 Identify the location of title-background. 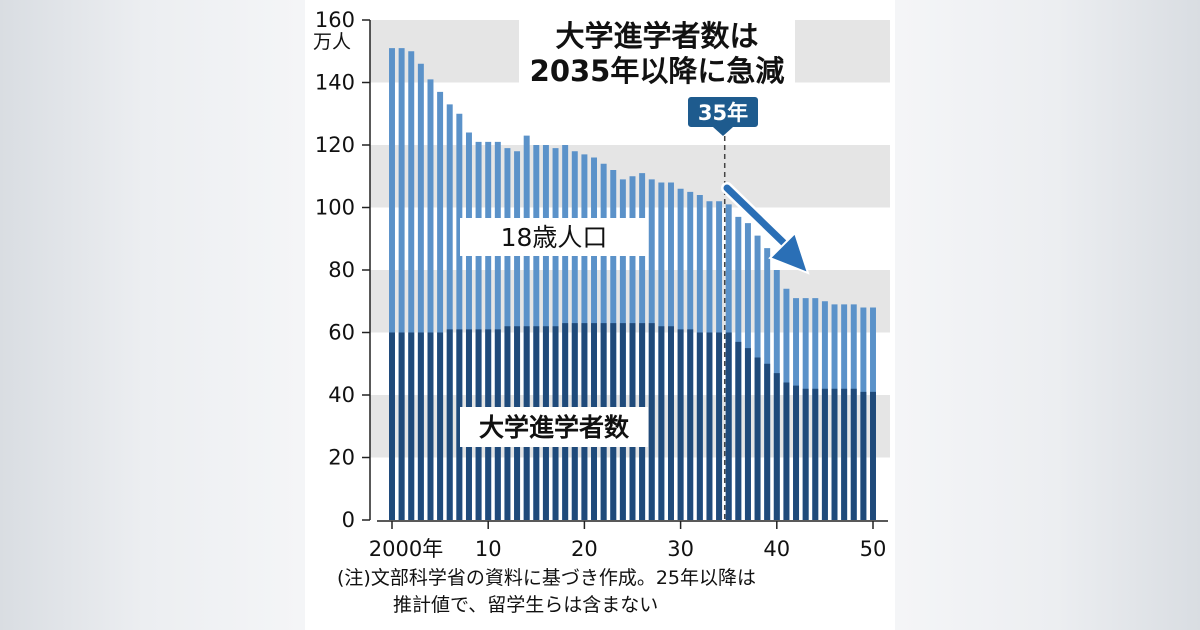
(657, 52).